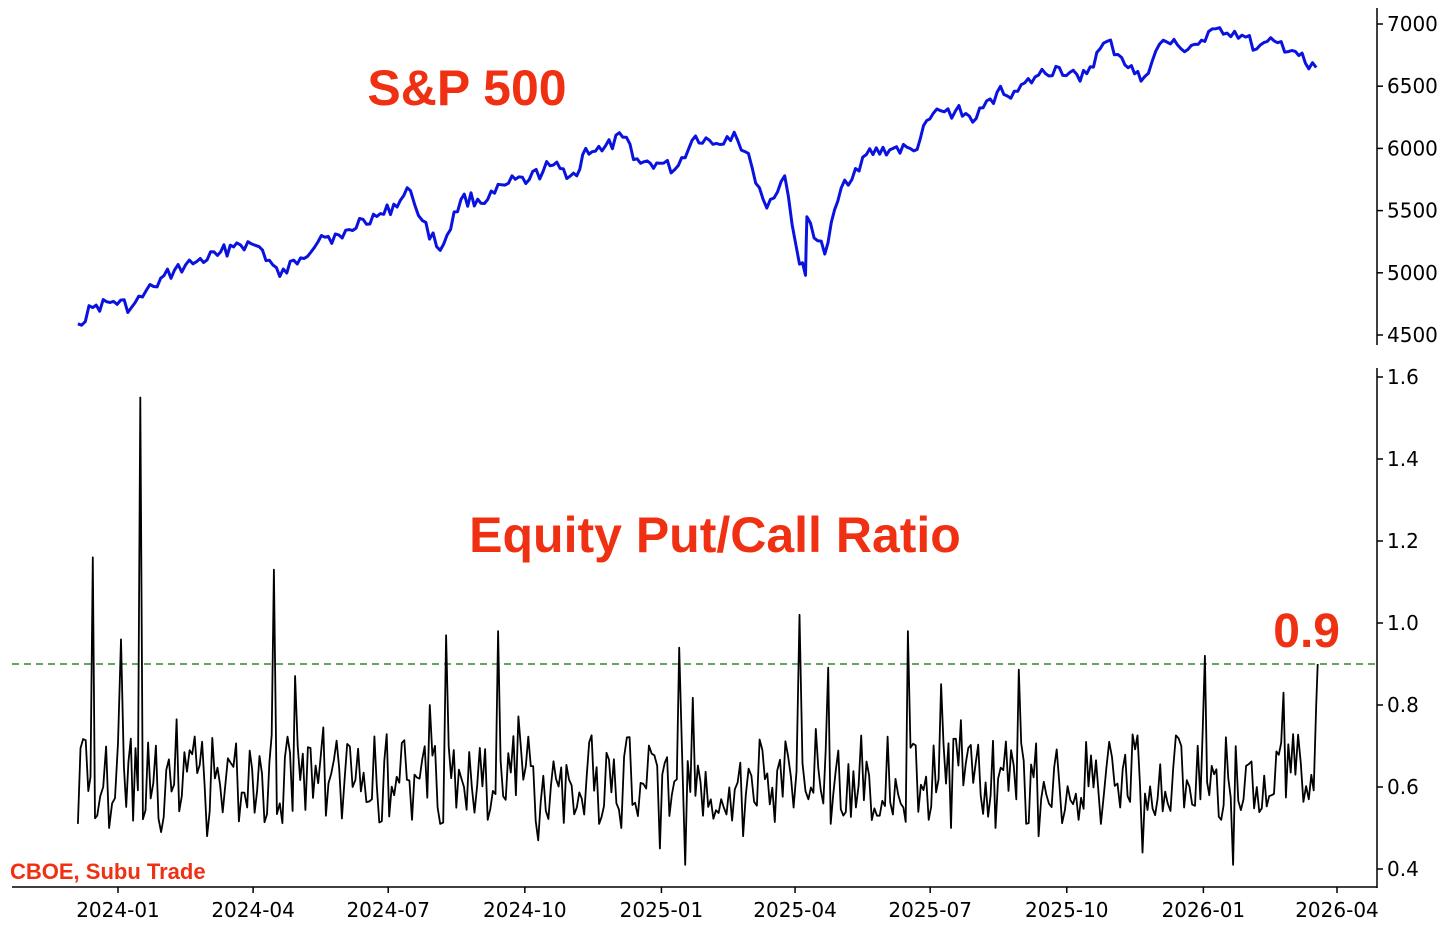 Image resolution: width=1456 pixels, height=931 pixels. What do you see at coordinates (1412, 335) in the screenshot?
I see `sp500-y-tick-label: 4500` at bounding box center [1412, 335].